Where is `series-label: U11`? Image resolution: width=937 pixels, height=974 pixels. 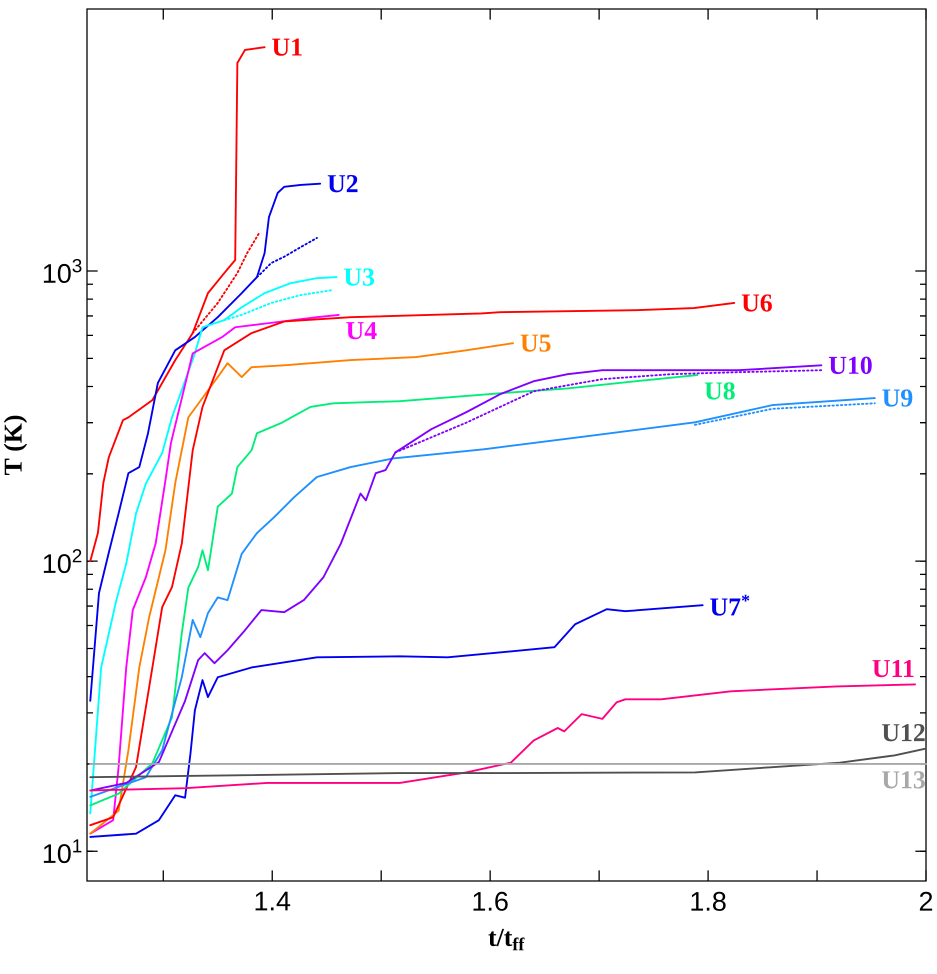 series-label: U11 is located at coordinates (893, 669).